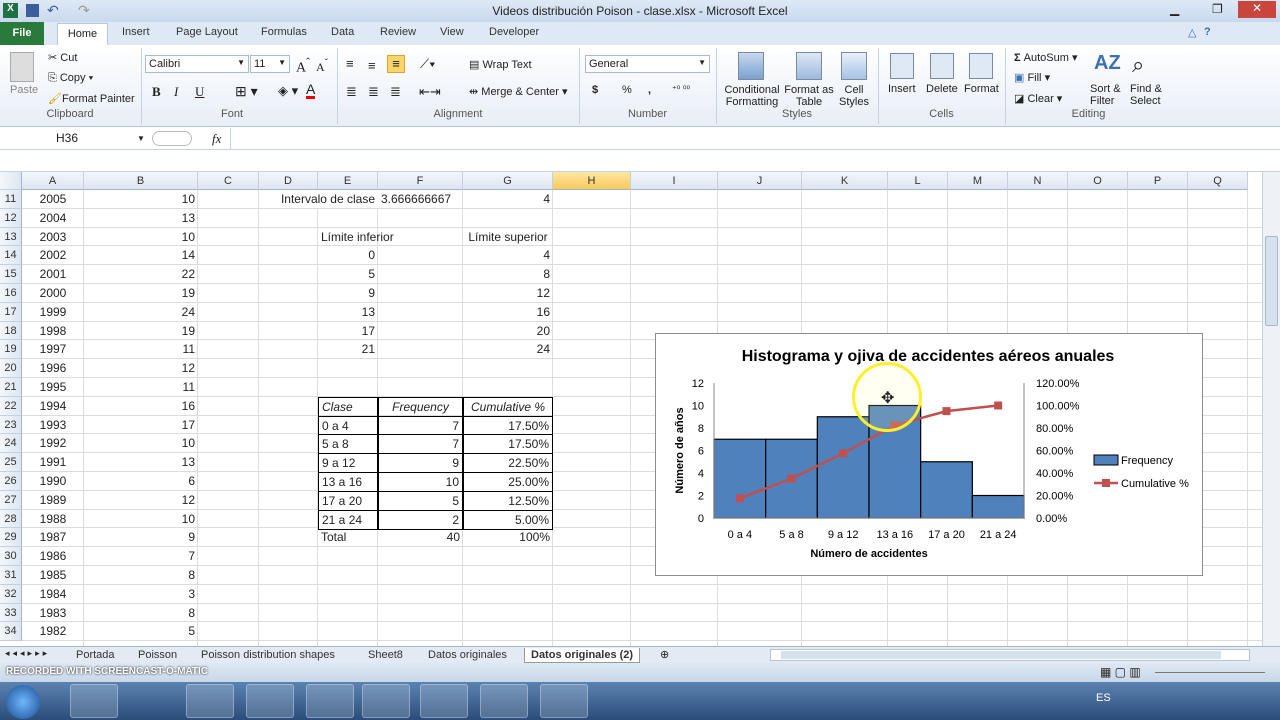  I want to click on table-cell: 9 a 12, so click(348, 463).